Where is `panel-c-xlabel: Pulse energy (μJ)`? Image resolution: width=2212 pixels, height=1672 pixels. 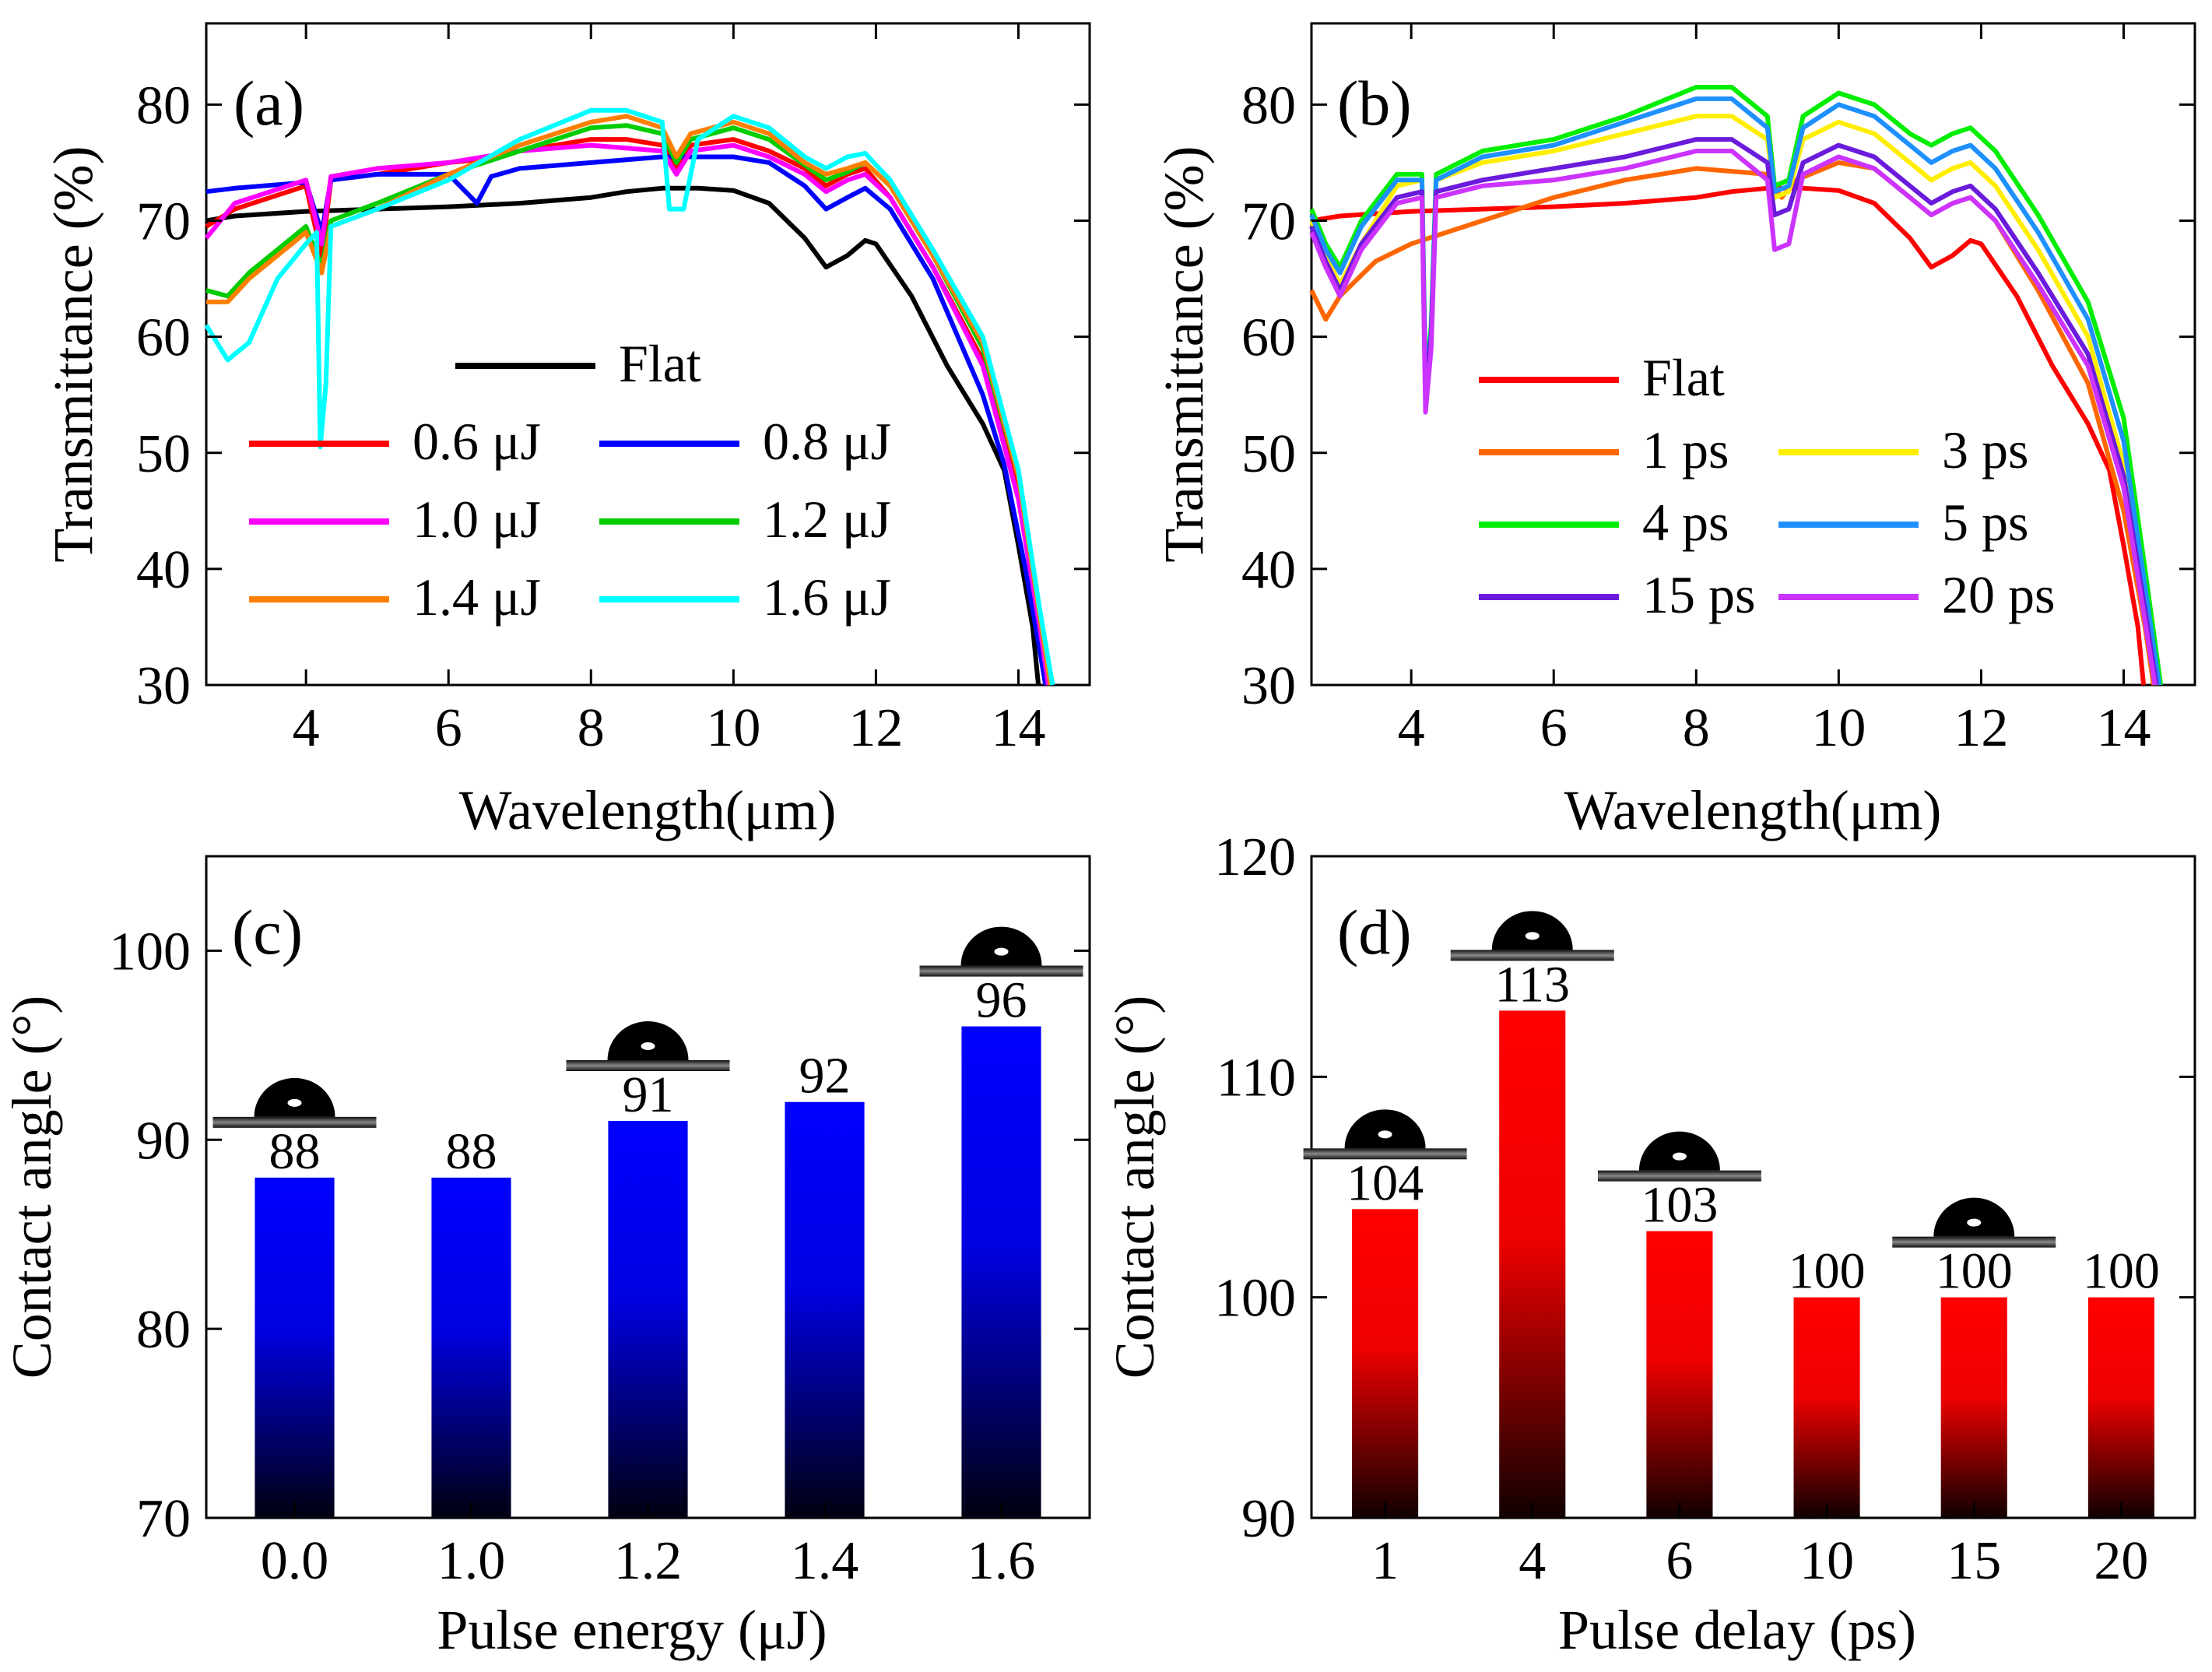 panel-c-xlabel: Pulse energy (μJ) is located at coordinates (632, 1630).